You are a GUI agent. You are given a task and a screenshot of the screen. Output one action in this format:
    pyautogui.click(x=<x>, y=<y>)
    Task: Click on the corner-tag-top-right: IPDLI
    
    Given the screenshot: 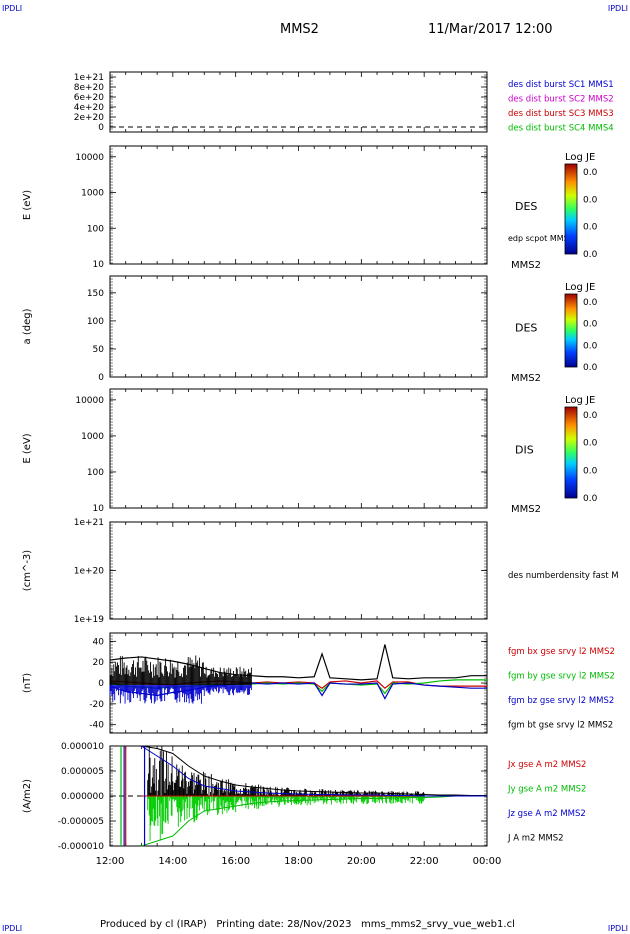 What is the action you would take?
    pyautogui.click(x=617, y=8)
    